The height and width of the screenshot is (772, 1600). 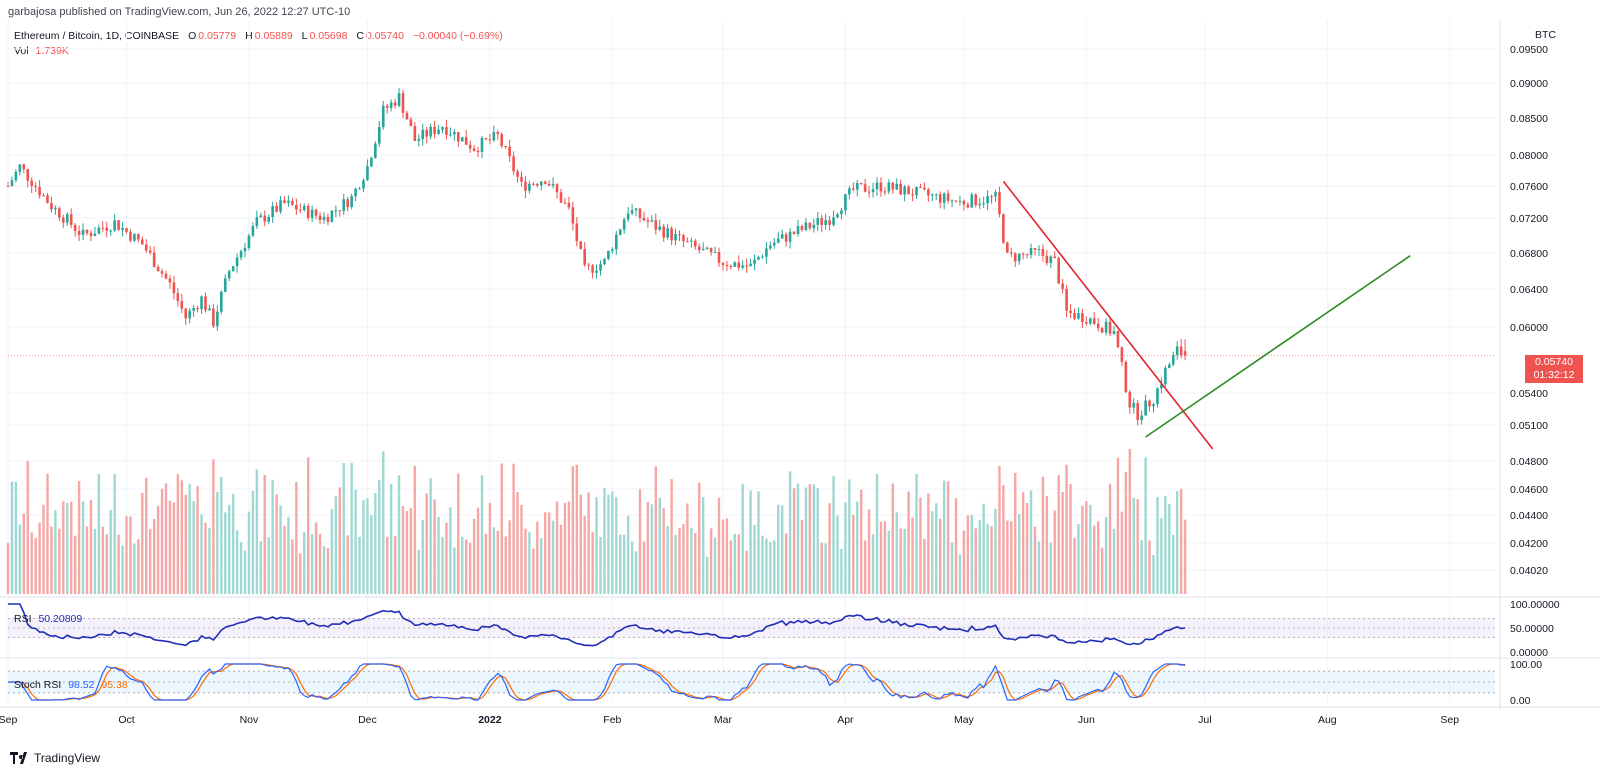 I want to click on rsi-pane: 100.00000 50.00000 0.00000, so click(x=784, y=629).